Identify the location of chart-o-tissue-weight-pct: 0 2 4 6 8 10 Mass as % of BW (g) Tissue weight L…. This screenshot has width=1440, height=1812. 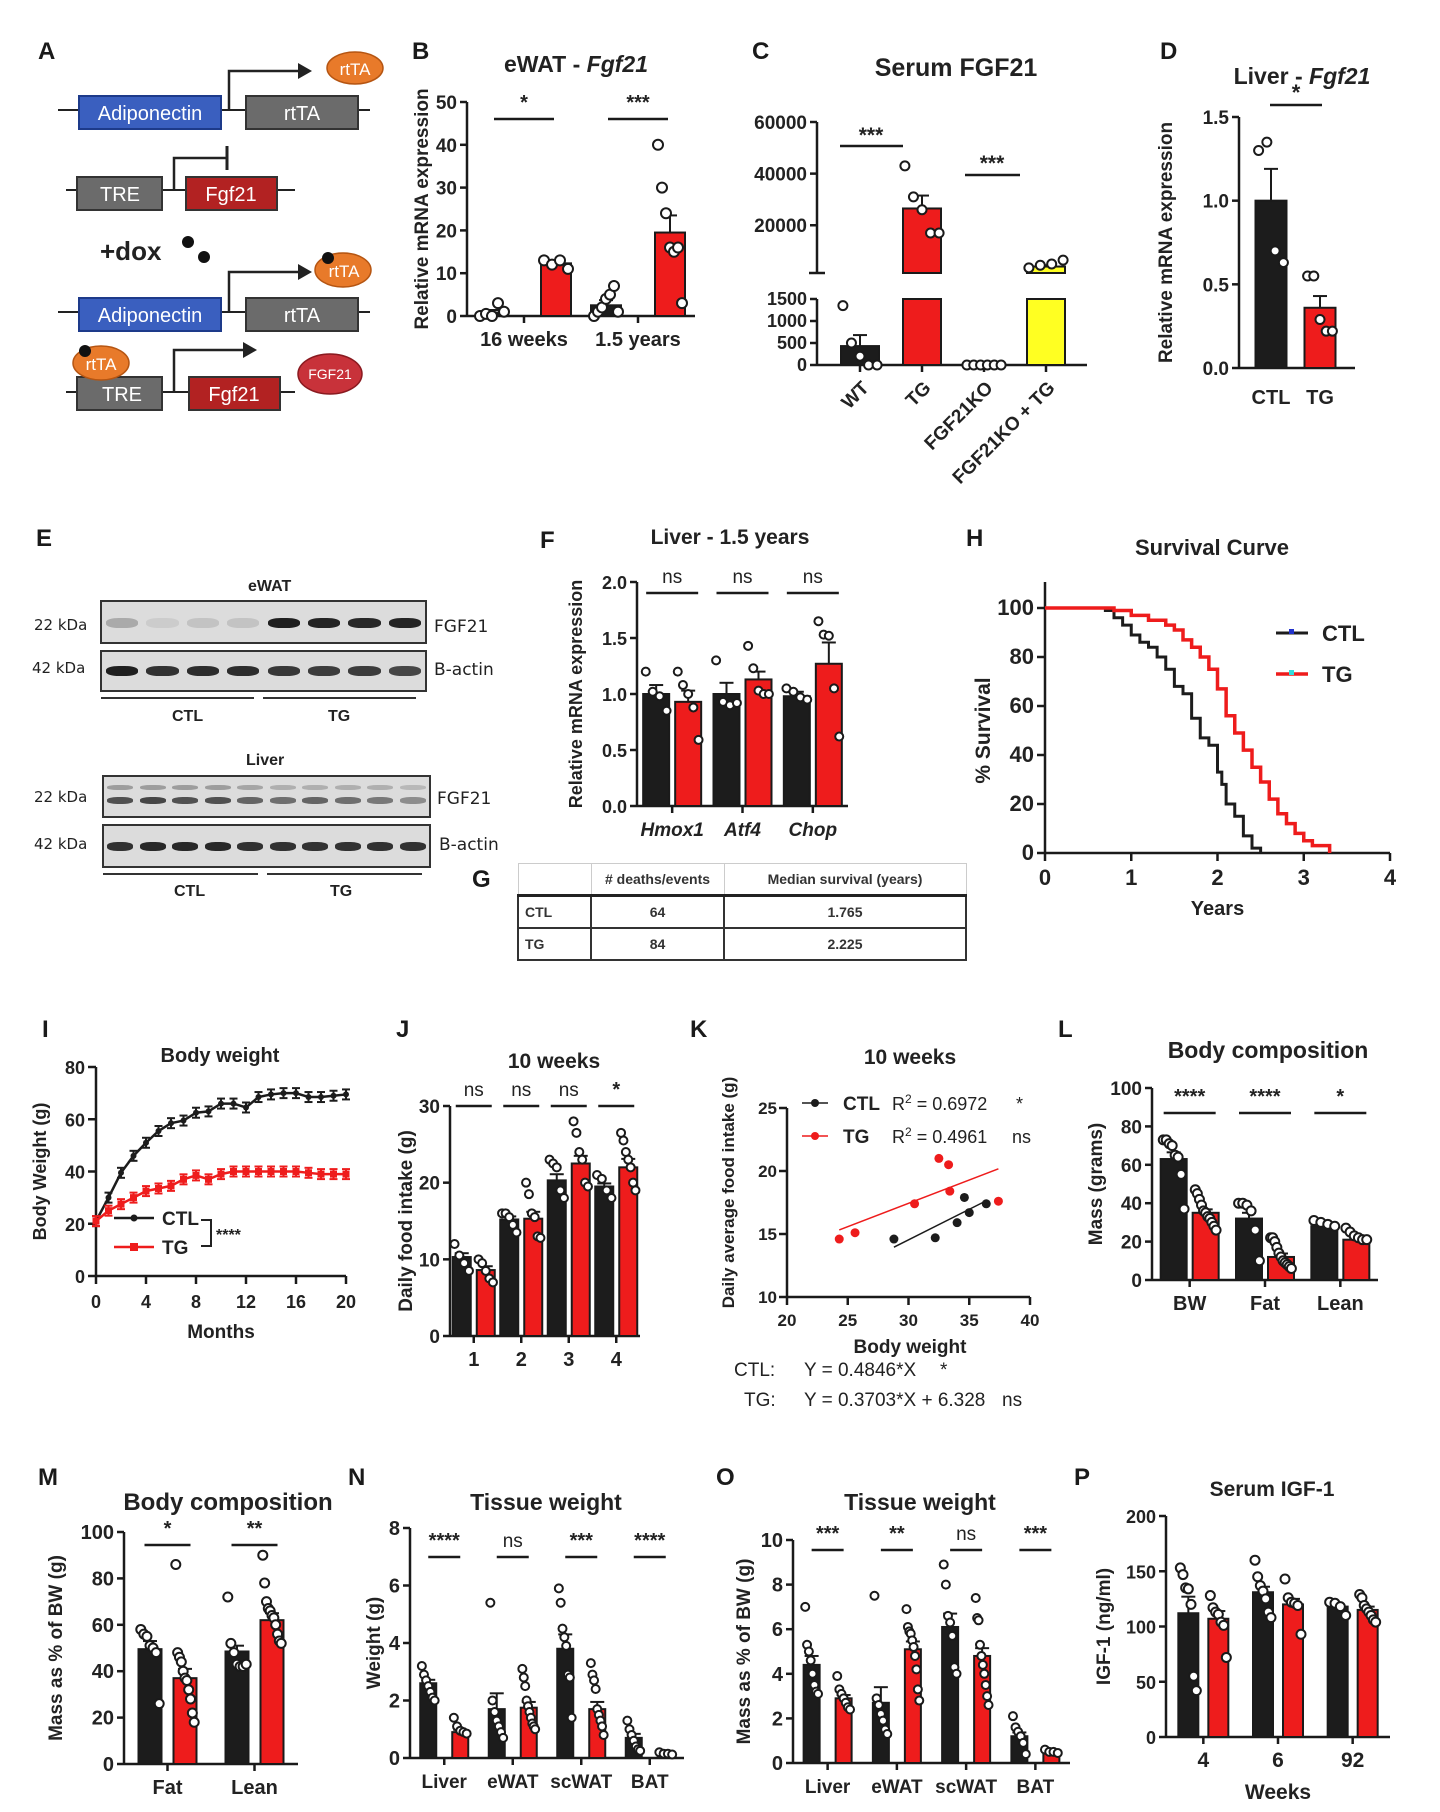
(902, 1643).